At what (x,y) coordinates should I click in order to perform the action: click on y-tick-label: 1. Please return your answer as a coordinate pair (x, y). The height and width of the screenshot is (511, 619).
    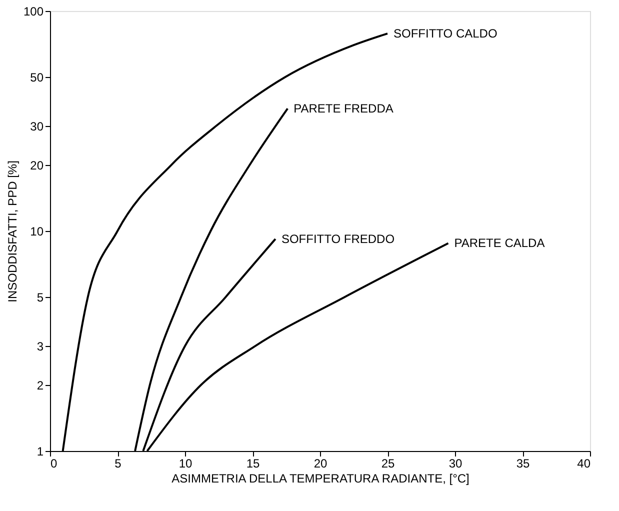
    Looking at the image, I should click on (40, 451).